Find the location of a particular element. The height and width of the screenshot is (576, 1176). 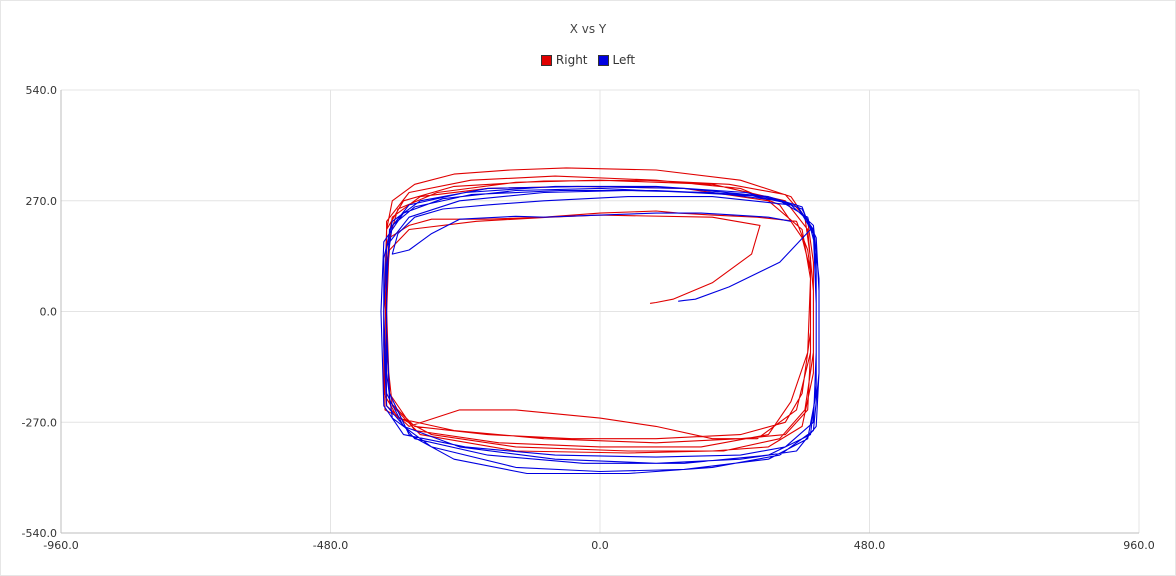

legend-item-left: Left is located at coordinates (616, 60).